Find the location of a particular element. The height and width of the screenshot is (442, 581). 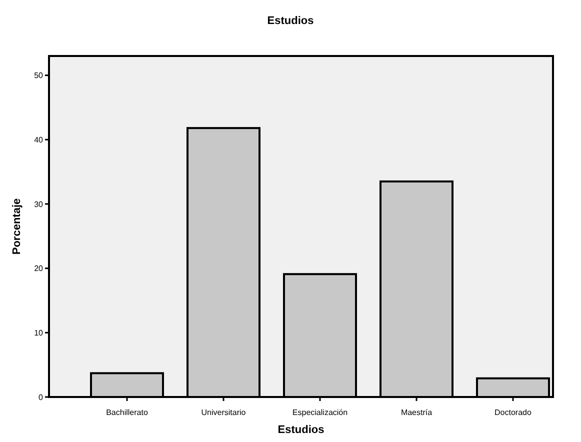

y-tick-label: 30 is located at coordinates (39, 204).